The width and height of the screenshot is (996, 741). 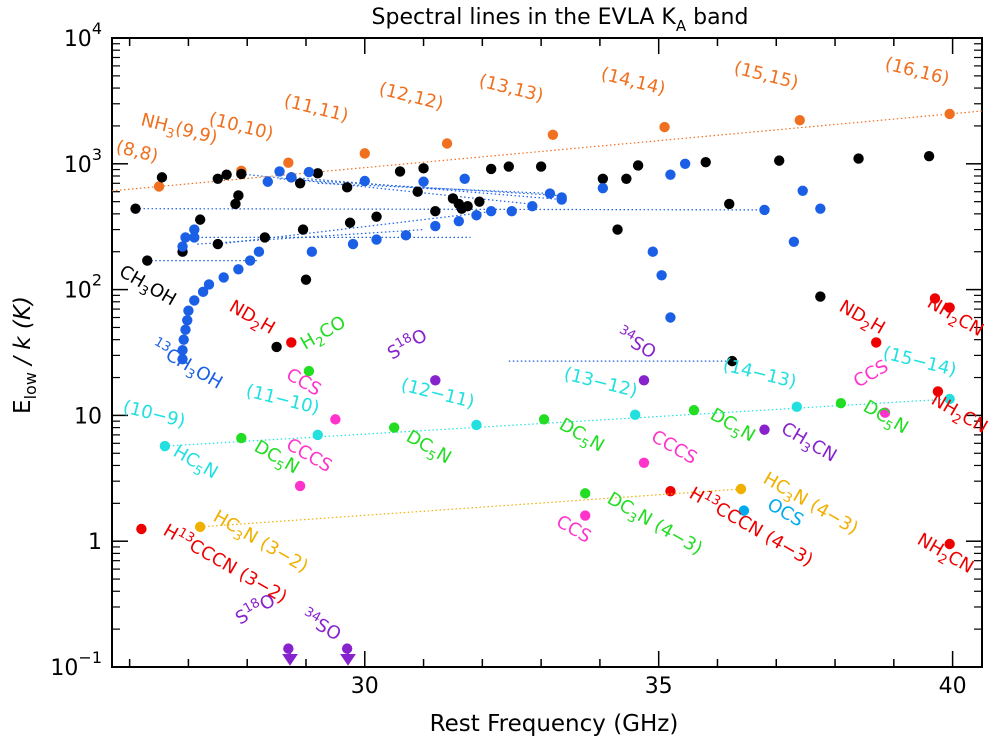 What do you see at coordinates (953, 686) in the screenshot?
I see `x-tick-label: 40` at bounding box center [953, 686].